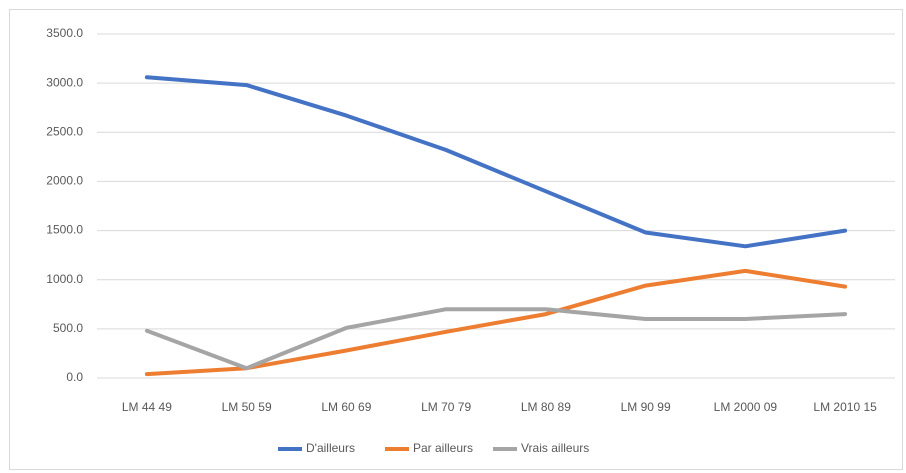 This screenshot has width=906, height=473. What do you see at coordinates (443, 448) in the screenshot?
I see `legend-label: Par ailleurs` at bounding box center [443, 448].